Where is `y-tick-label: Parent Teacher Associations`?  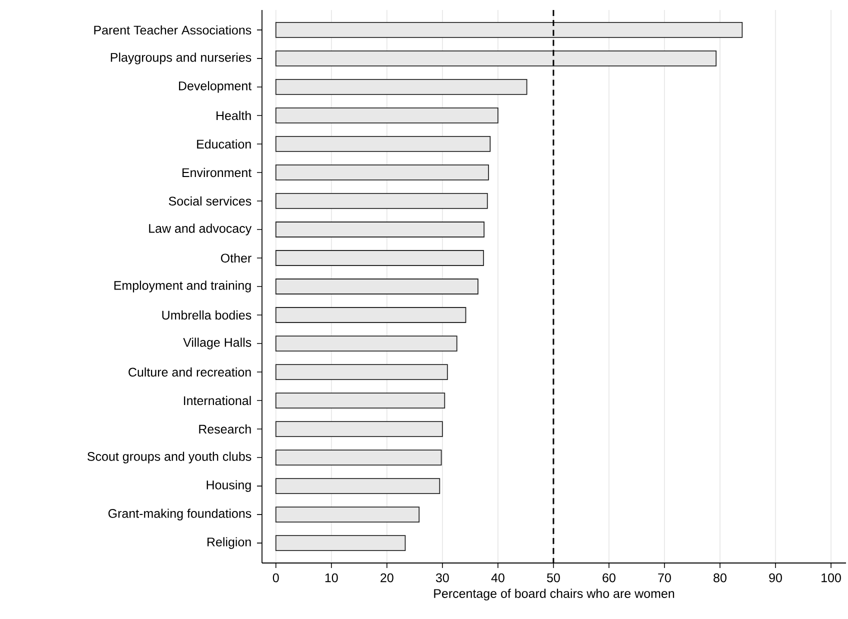 y-tick-label: Parent Teacher Associations is located at coordinates (173, 30).